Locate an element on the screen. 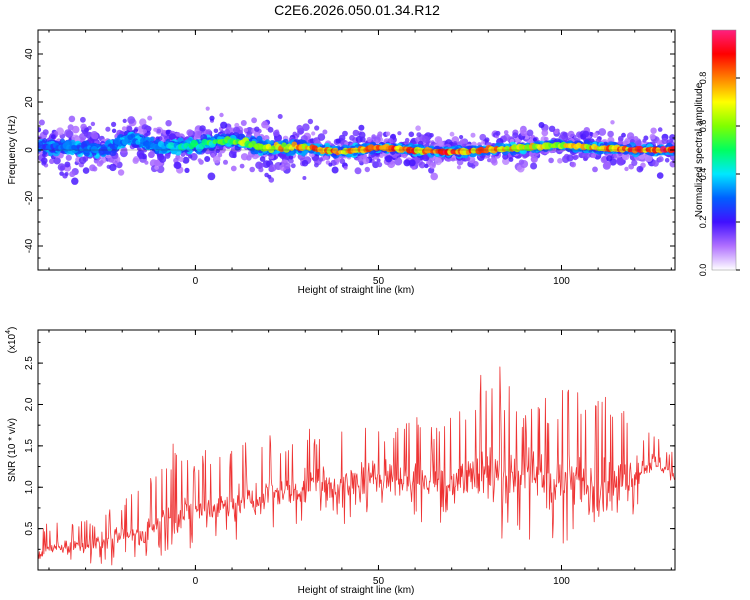 This screenshot has width=750, height=600. colorbar-frame is located at coordinates (724, 150).